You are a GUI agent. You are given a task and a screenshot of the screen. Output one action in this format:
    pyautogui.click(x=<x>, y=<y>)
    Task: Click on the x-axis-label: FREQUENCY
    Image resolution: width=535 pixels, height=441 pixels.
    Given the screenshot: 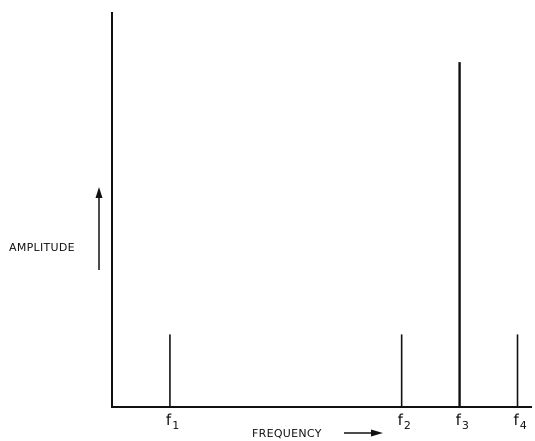 What is the action you would take?
    pyautogui.click(x=287, y=433)
    